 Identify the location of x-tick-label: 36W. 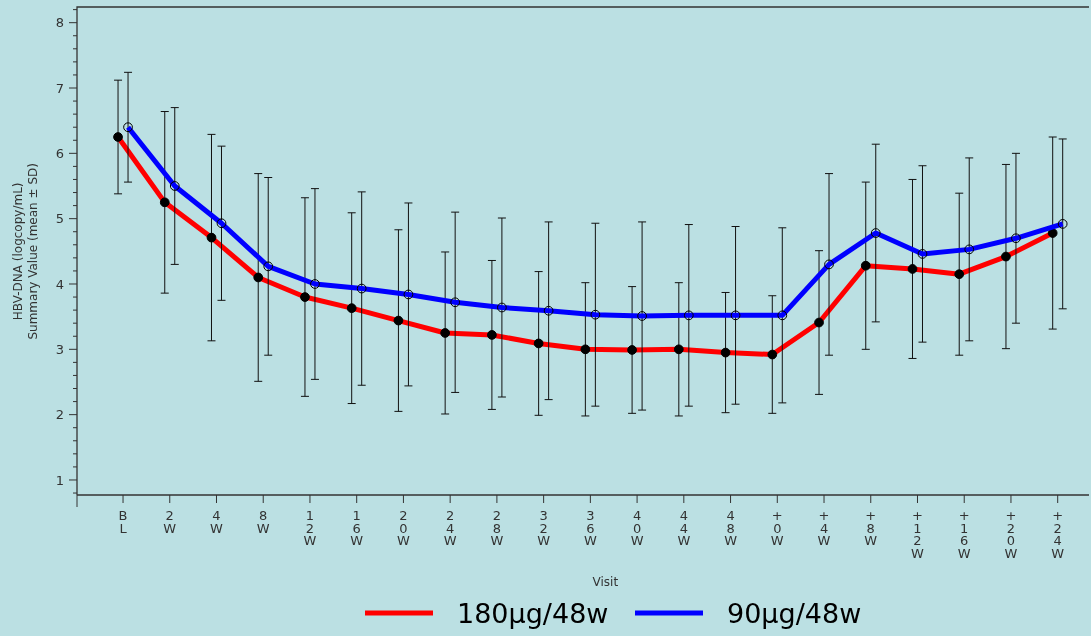
(590, 528).